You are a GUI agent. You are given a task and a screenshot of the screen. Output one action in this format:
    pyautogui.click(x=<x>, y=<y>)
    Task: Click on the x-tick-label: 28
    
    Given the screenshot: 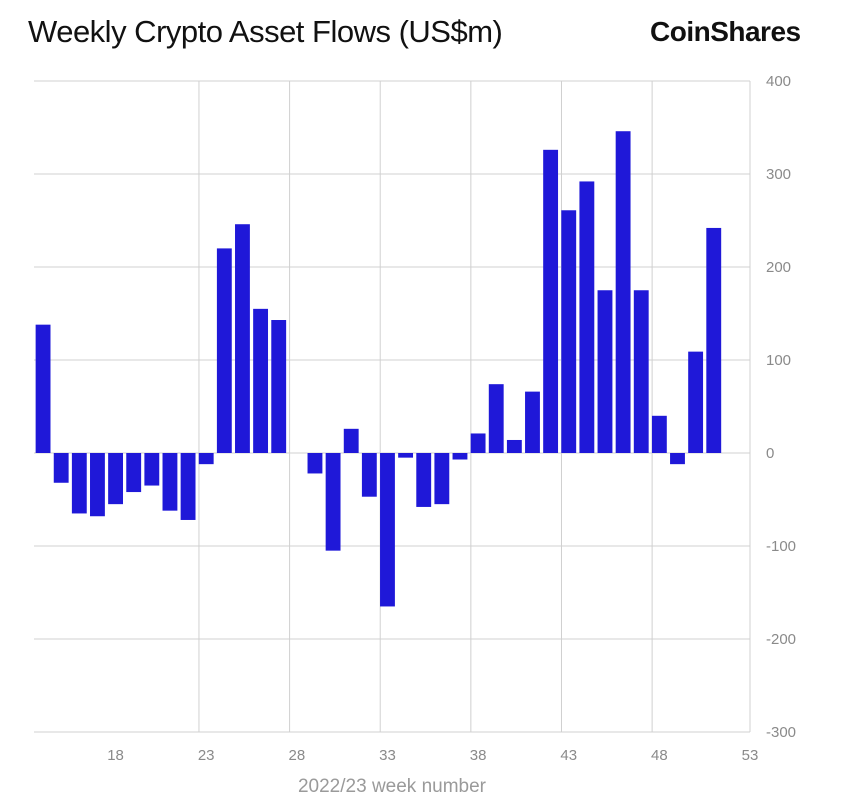 What is the action you would take?
    pyautogui.click(x=296, y=755)
    